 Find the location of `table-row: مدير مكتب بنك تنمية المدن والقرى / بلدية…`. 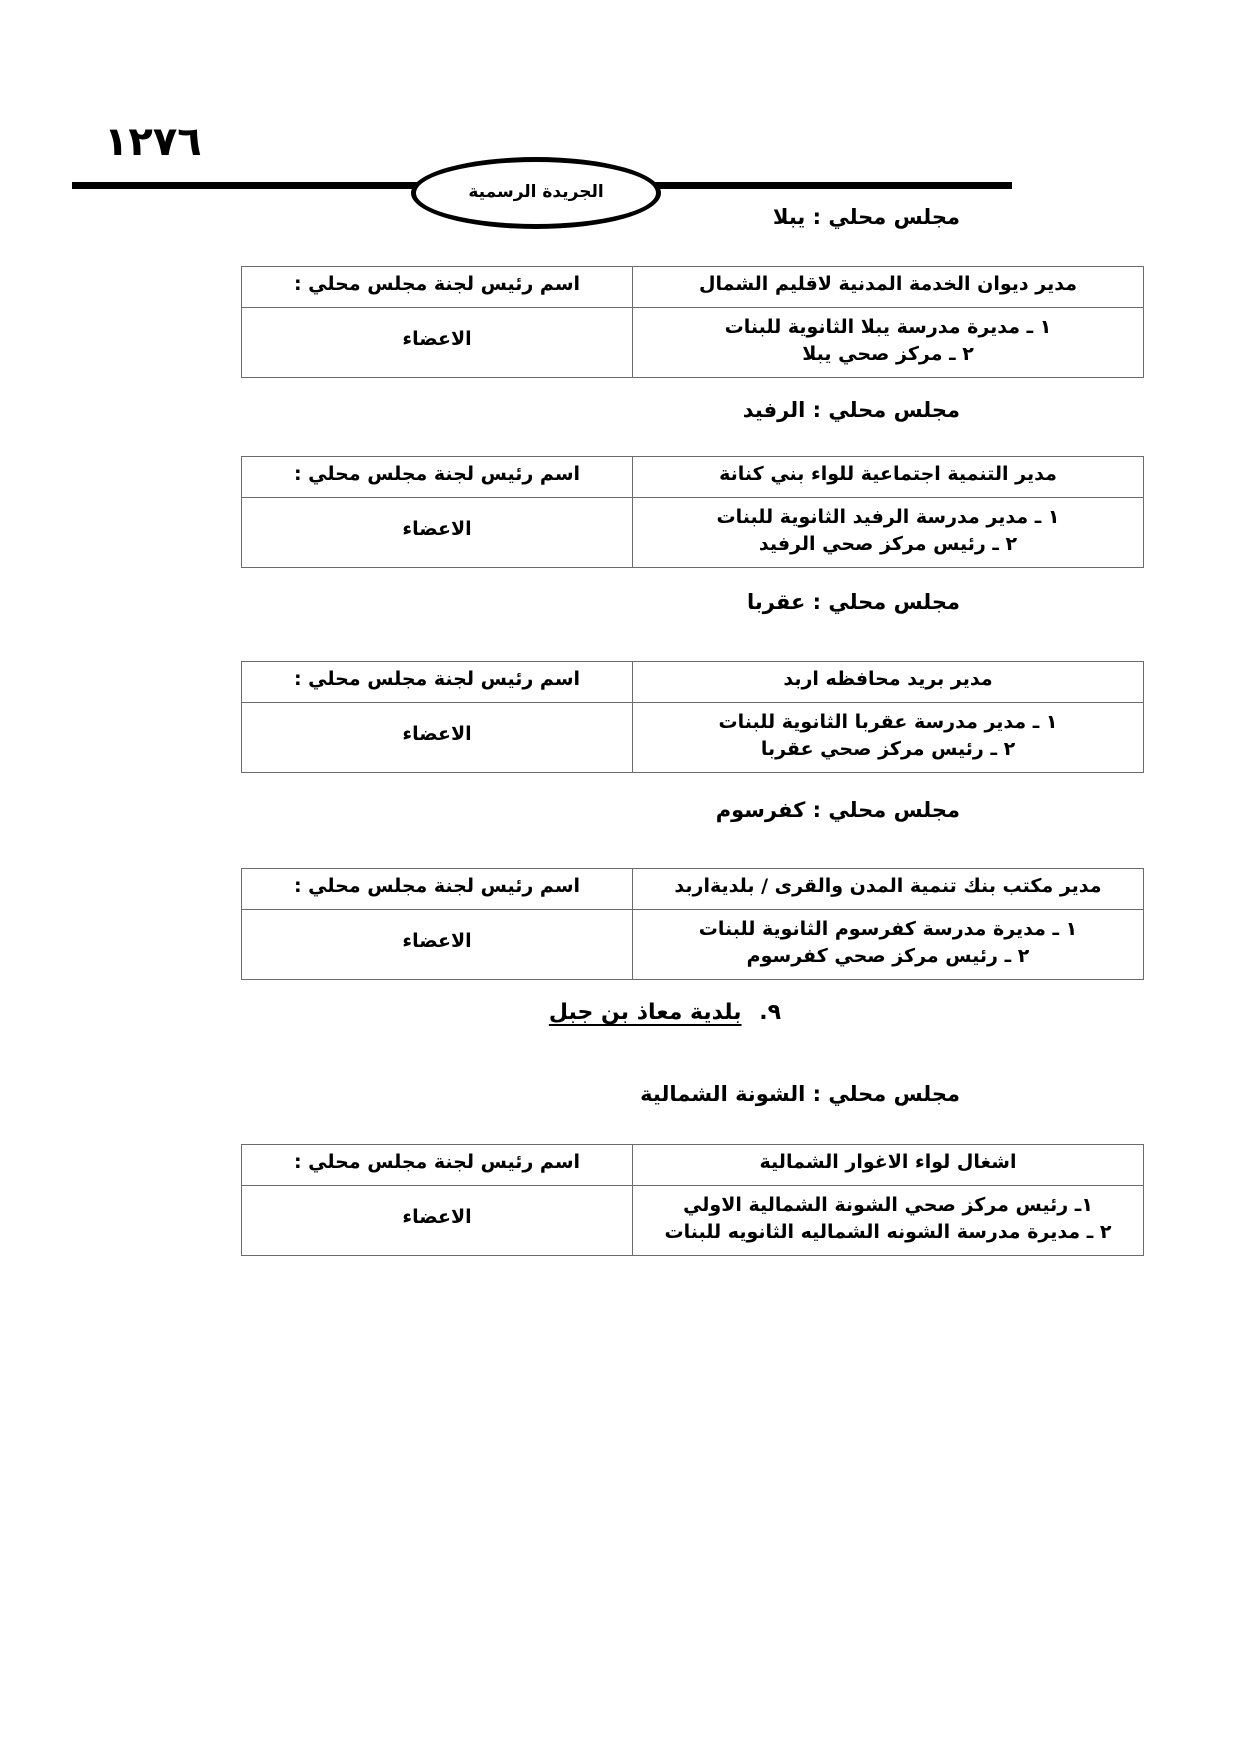

table-row: مدير مكتب بنك تنمية المدن والقرى / بلدية… is located at coordinates (692, 889).